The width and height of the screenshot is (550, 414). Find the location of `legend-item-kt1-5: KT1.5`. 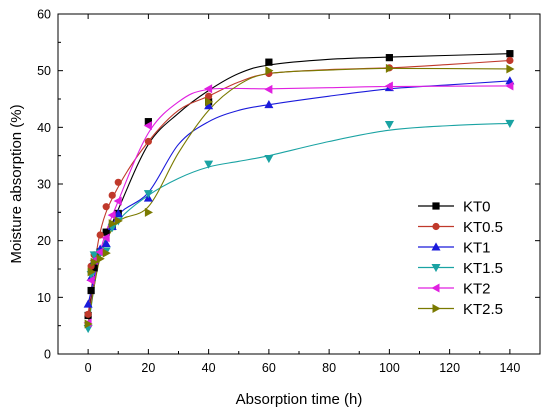

legend-item-kt1-5: KT1.5 is located at coordinates (460, 268).